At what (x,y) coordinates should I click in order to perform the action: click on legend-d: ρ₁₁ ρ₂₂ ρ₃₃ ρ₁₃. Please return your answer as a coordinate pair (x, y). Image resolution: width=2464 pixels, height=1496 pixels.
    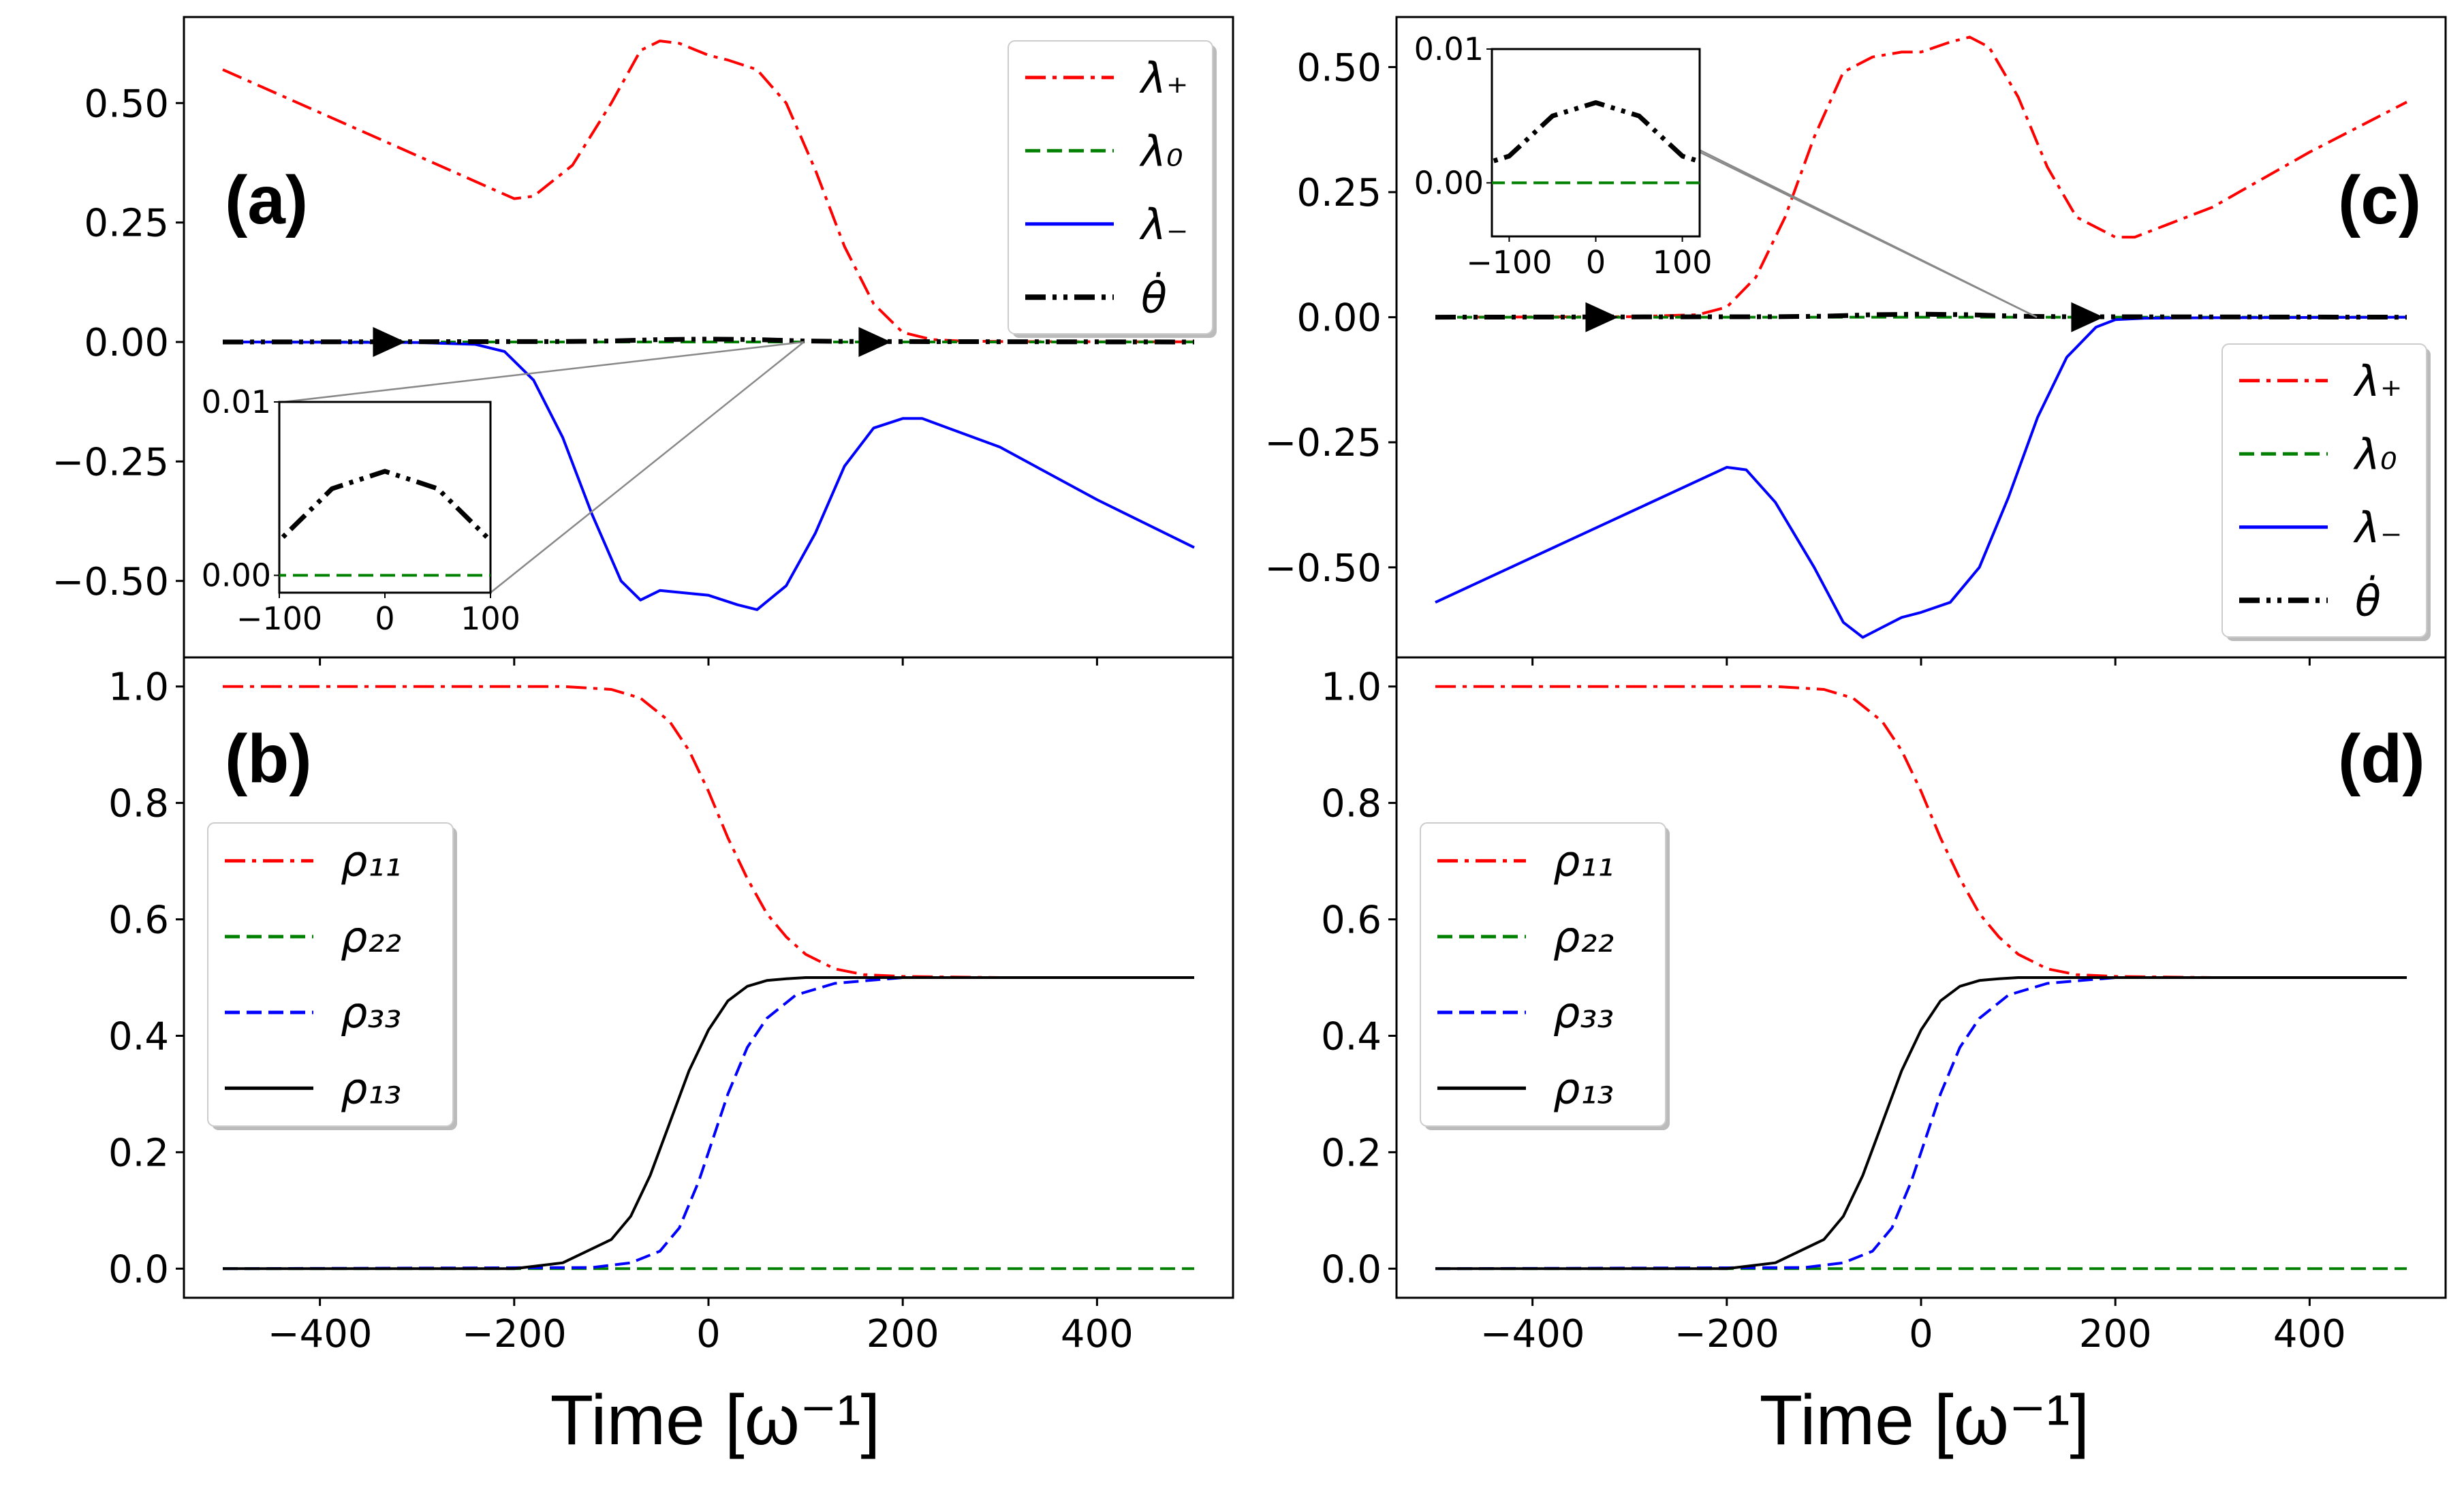
    Looking at the image, I should click on (1545, 976).